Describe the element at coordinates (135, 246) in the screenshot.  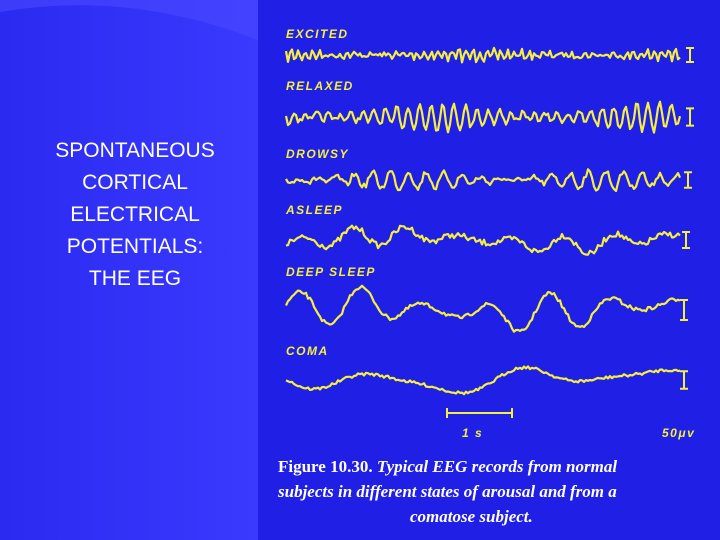
I see `title-line: POTENTIALS:` at that location.